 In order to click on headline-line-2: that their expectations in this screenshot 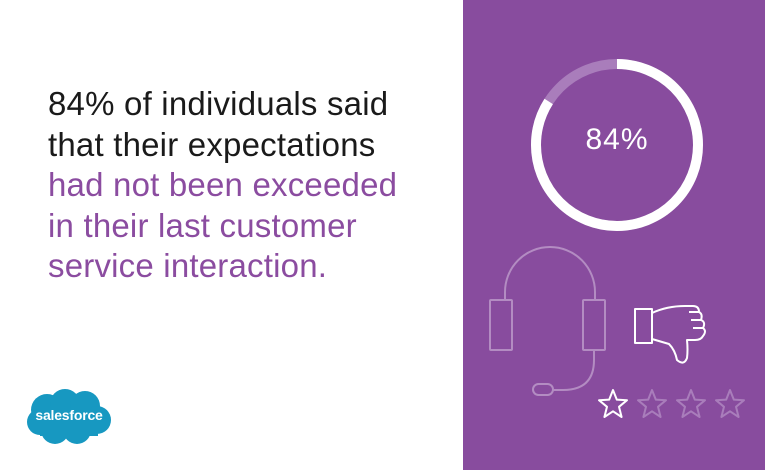, I will do `click(212, 144)`.